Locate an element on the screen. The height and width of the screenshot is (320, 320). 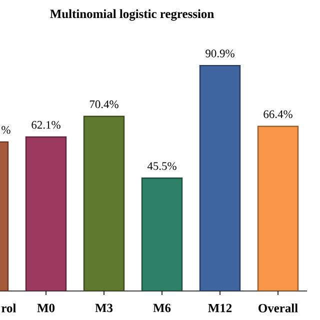
data-label: 62.1% is located at coordinates (46, 125).